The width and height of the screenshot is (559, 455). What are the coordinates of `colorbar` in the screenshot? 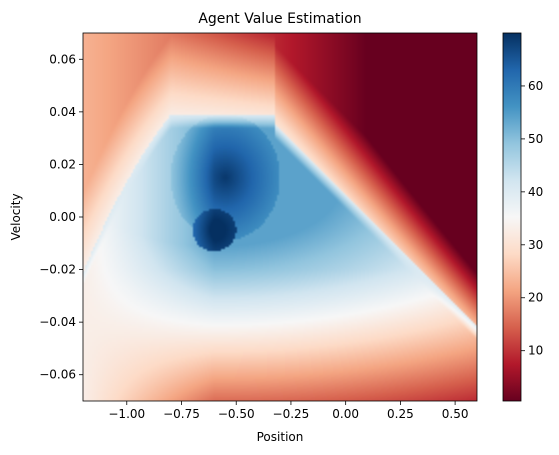 It's located at (512, 217).